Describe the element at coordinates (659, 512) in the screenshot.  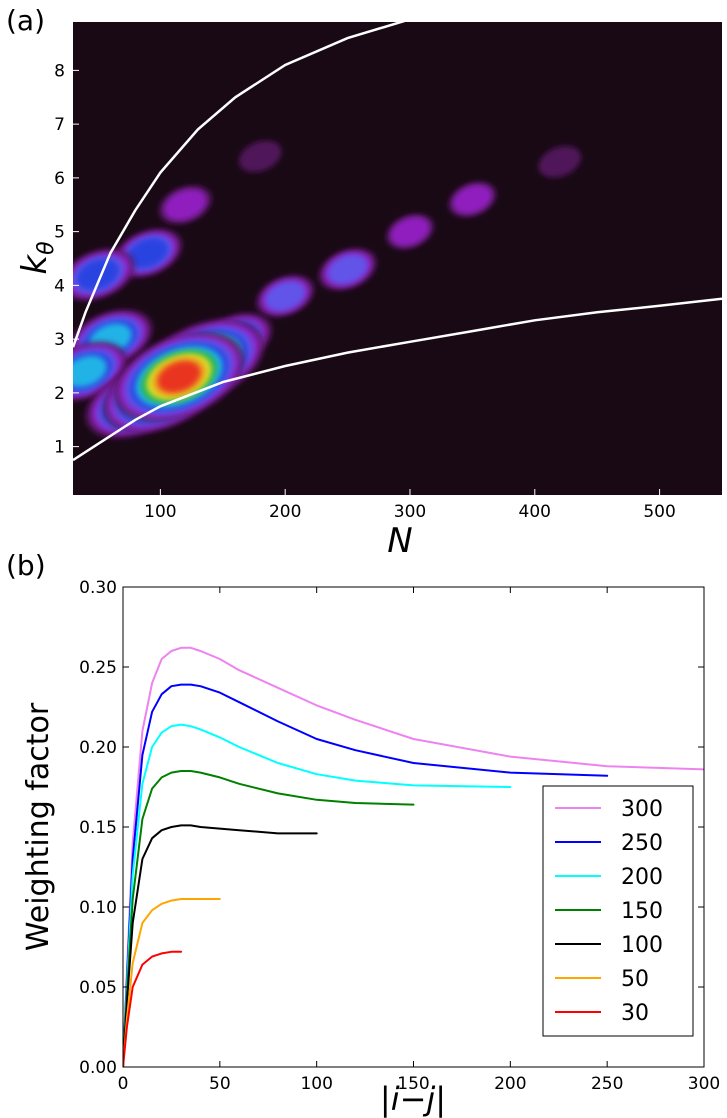
I see `x-tick-label: 500` at that location.